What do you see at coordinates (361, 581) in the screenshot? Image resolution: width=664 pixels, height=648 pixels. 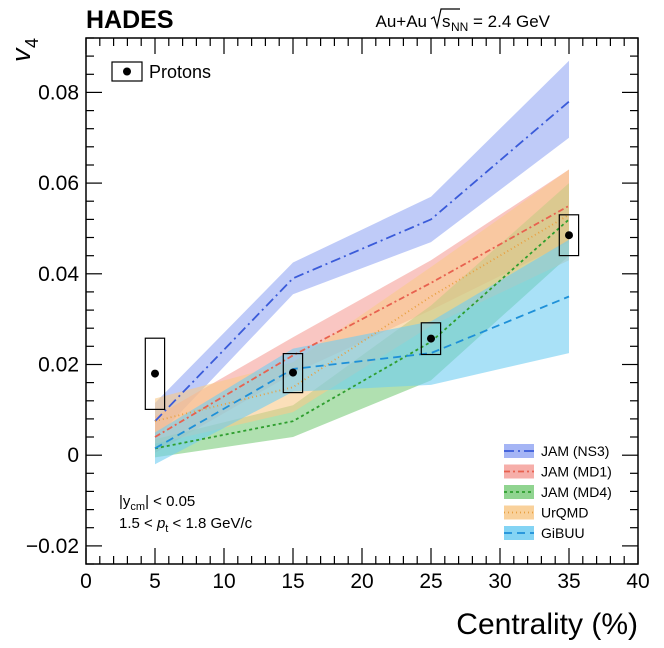 I see `x-tick-label-20: 20` at bounding box center [361, 581].